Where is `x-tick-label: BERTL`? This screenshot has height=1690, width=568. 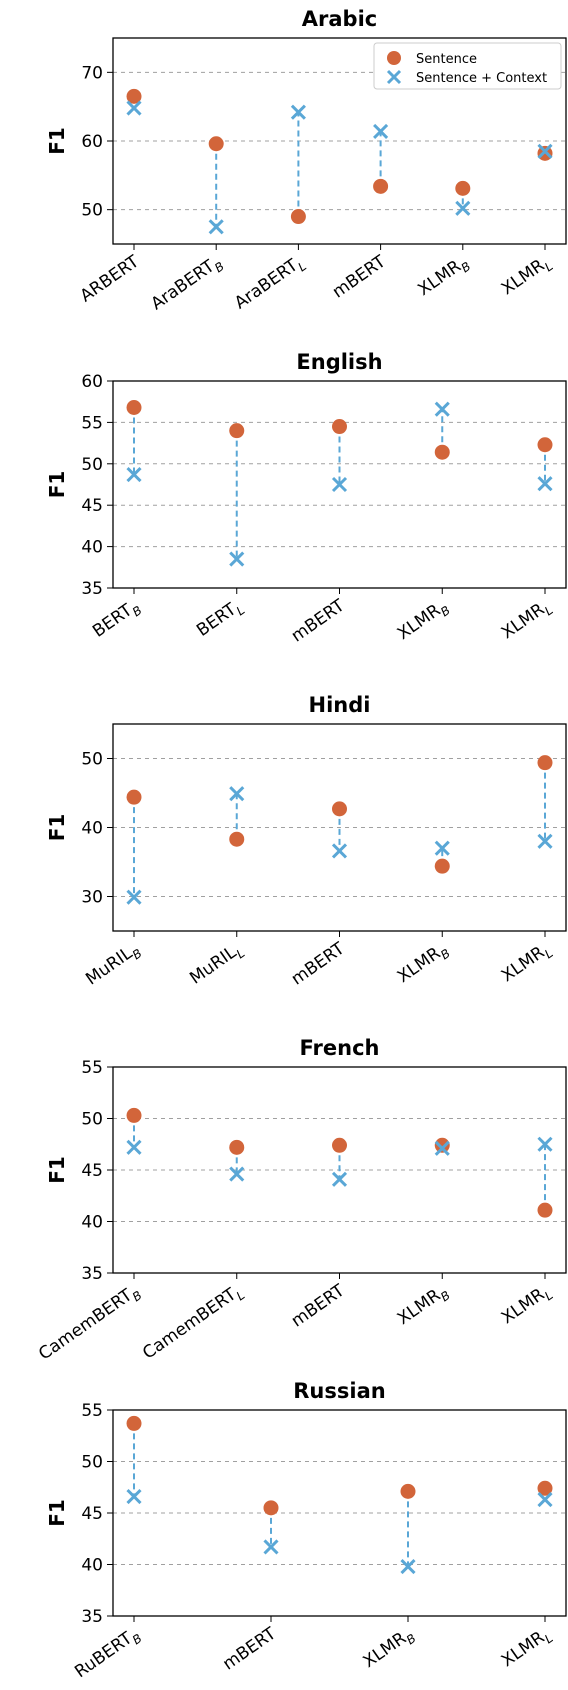 x-tick-label: BERTL is located at coordinates (220, 620).